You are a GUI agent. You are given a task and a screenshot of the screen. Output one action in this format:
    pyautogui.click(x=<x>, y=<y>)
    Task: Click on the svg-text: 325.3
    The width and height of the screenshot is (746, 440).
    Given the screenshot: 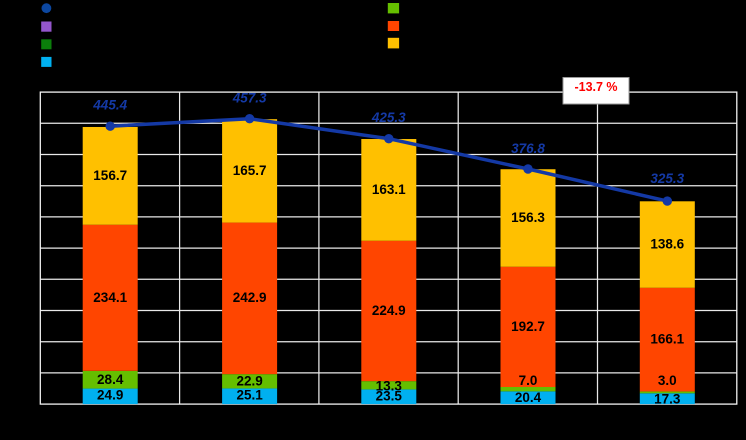 What is the action you would take?
    pyautogui.click(x=667, y=178)
    